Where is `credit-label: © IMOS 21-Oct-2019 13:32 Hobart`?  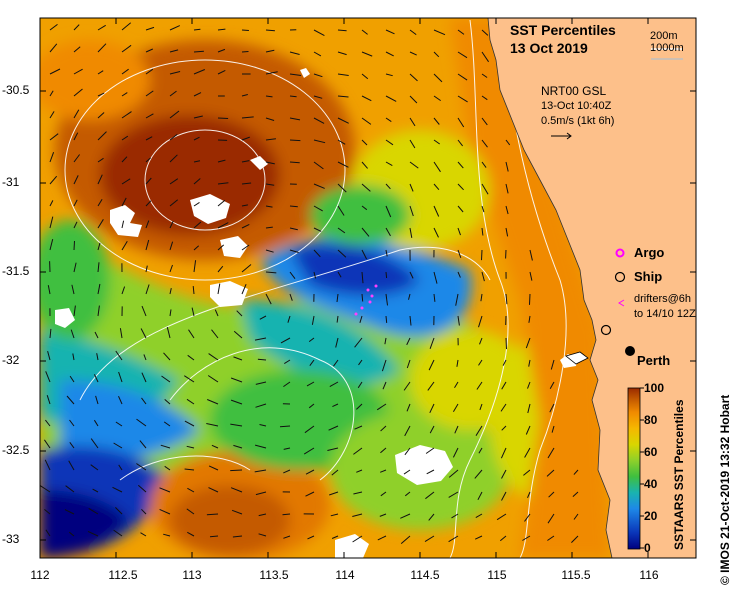
credit-label: © IMOS 21-Oct-2019 13:32 Hobart is located at coordinates (725, 489).